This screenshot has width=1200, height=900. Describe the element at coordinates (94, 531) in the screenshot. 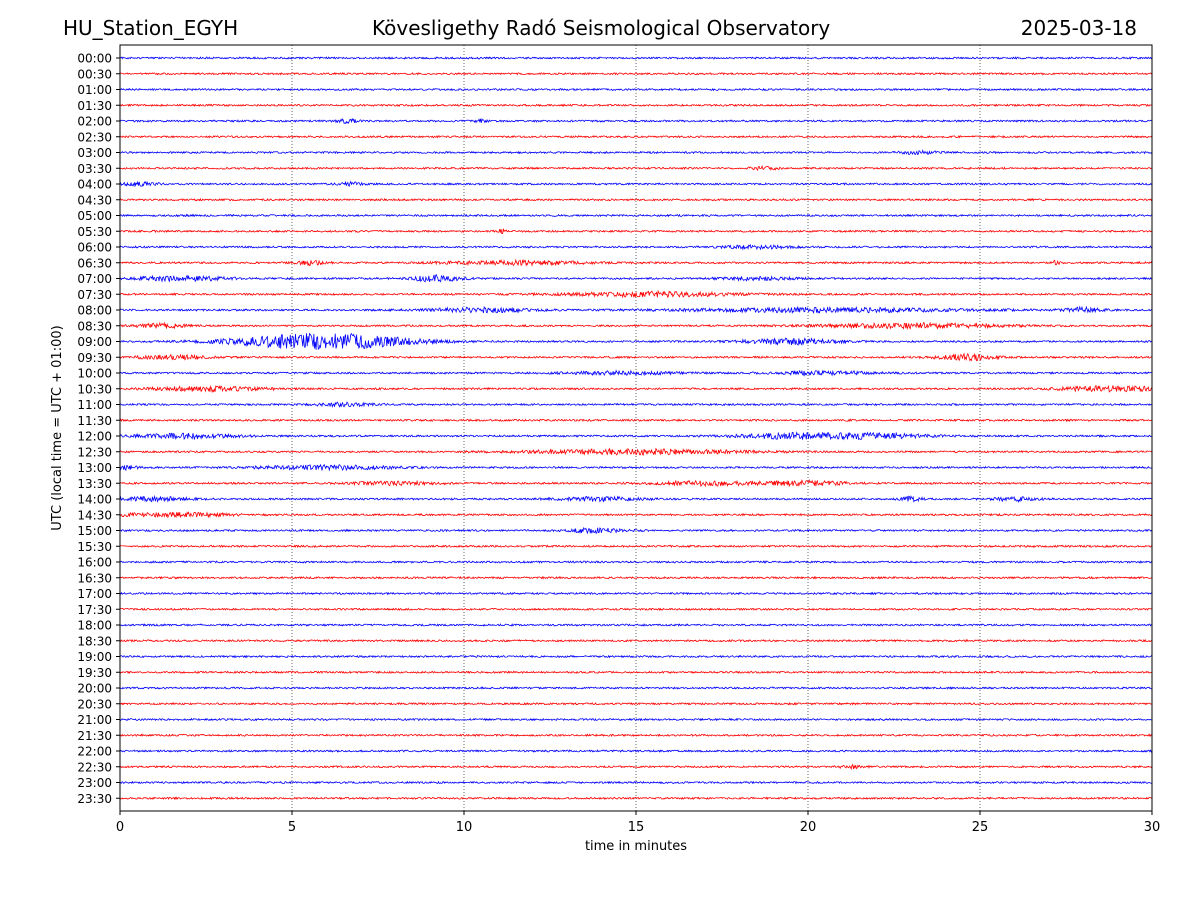

I see `y-tick-label: 15:00` at that location.